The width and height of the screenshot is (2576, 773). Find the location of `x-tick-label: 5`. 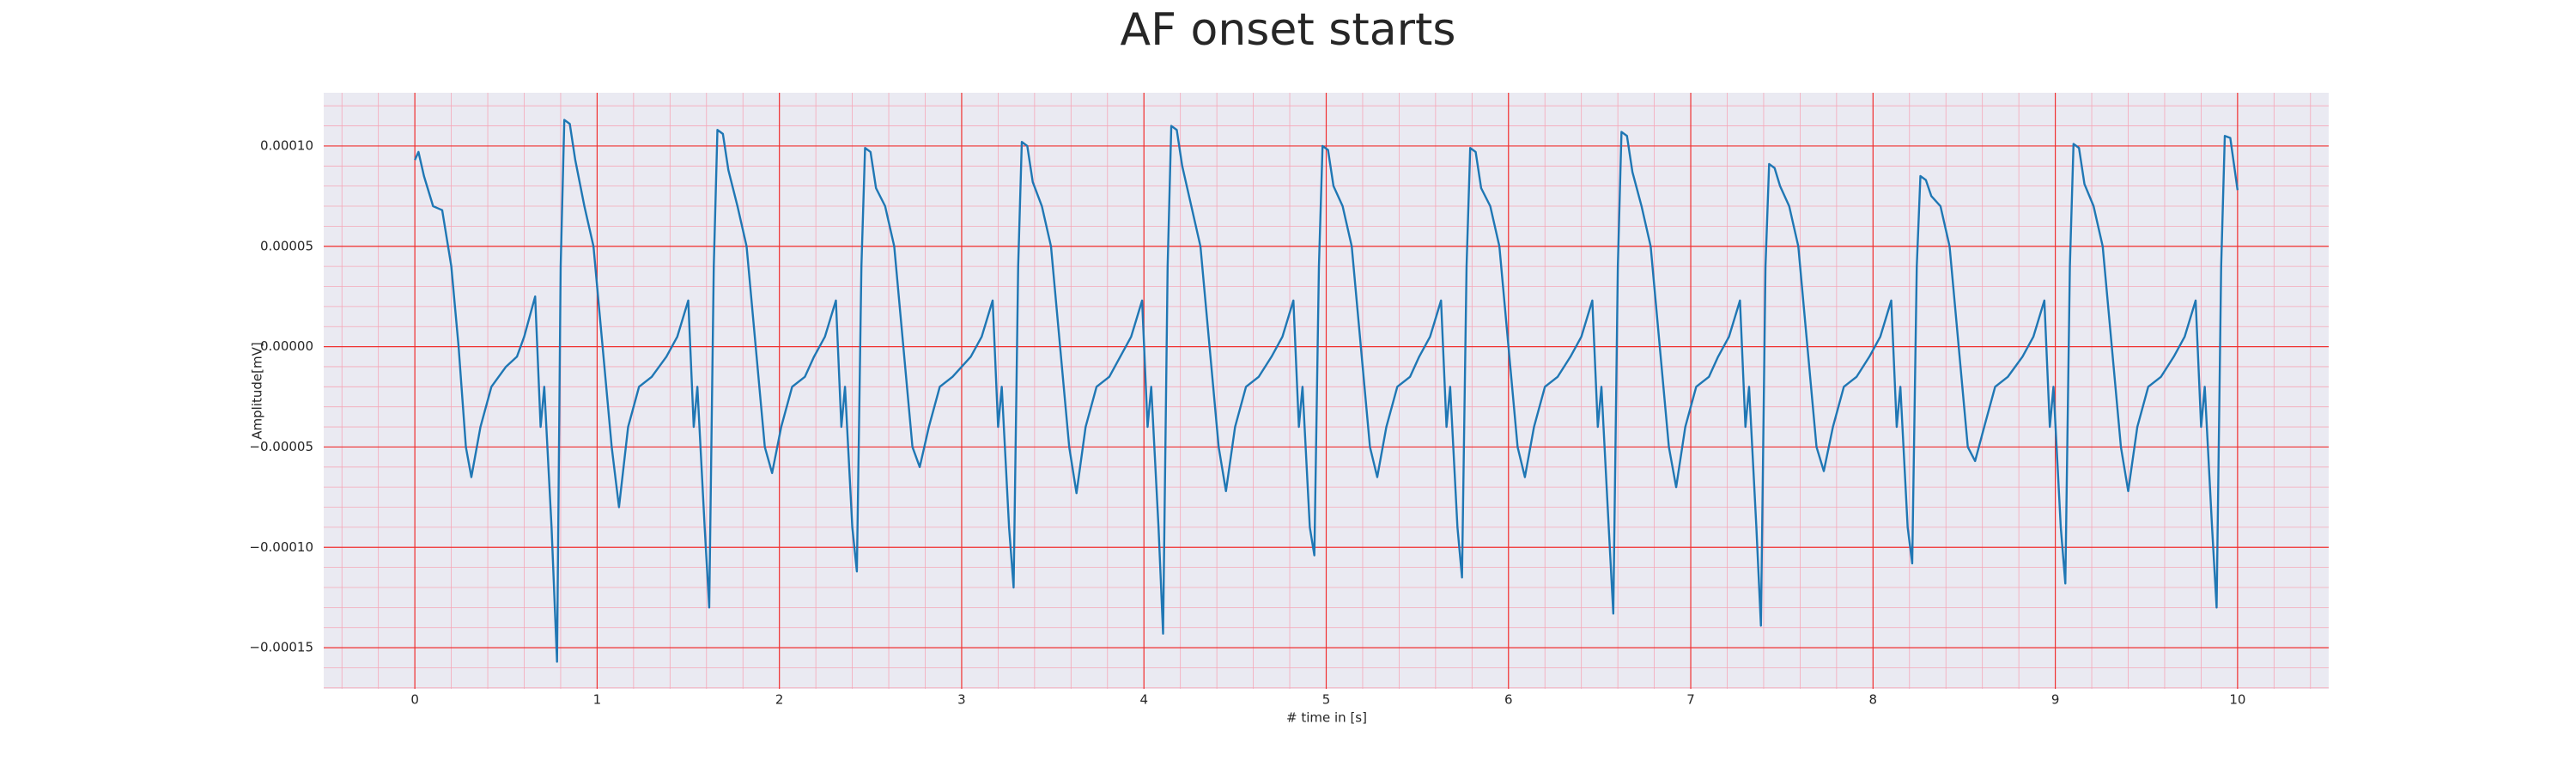

x-tick-label: 5 is located at coordinates (1327, 700).